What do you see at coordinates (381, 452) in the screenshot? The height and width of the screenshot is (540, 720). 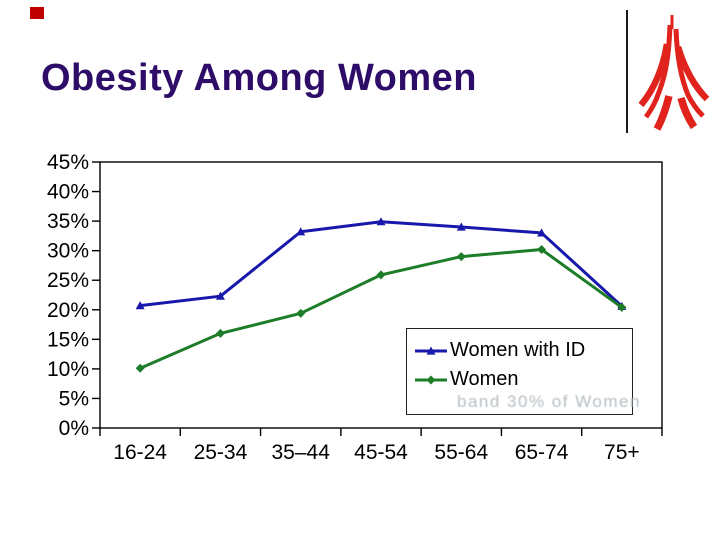 I see `svg-text: 45-54` at bounding box center [381, 452].